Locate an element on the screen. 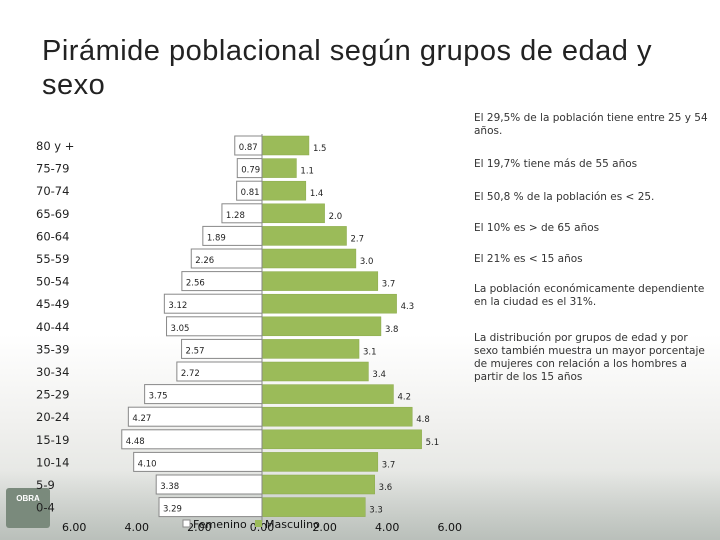 The image size is (720, 540). femenino-value-label: 2.56 is located at coordinates (195, 284).